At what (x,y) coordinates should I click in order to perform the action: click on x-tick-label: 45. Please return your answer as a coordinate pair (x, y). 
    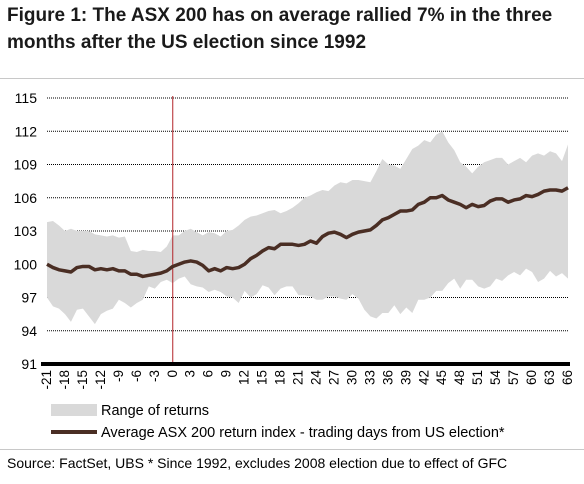
    Looking at the image, I should click on (441, 377).